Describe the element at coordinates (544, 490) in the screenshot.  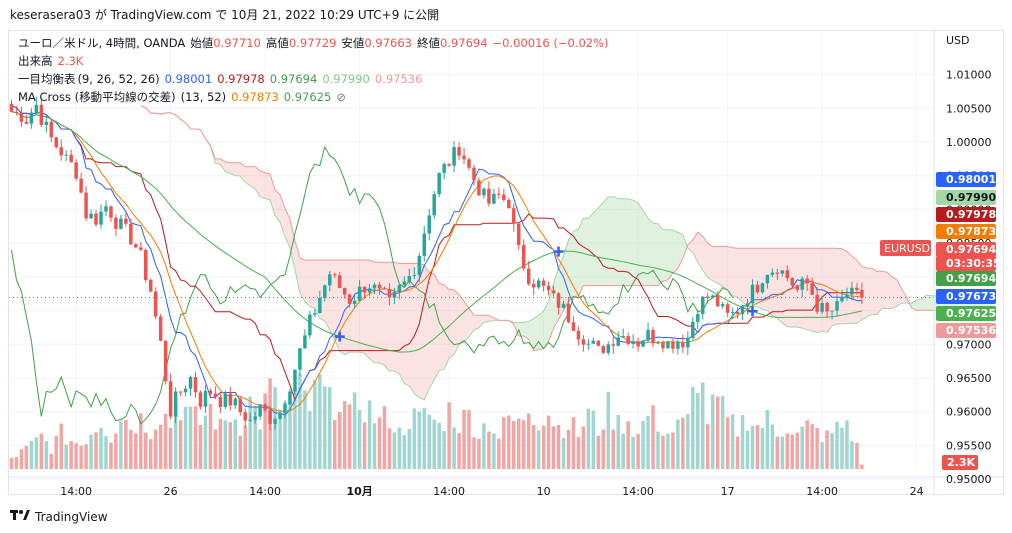
I see `time-axis-tick-label: 10` at that location.